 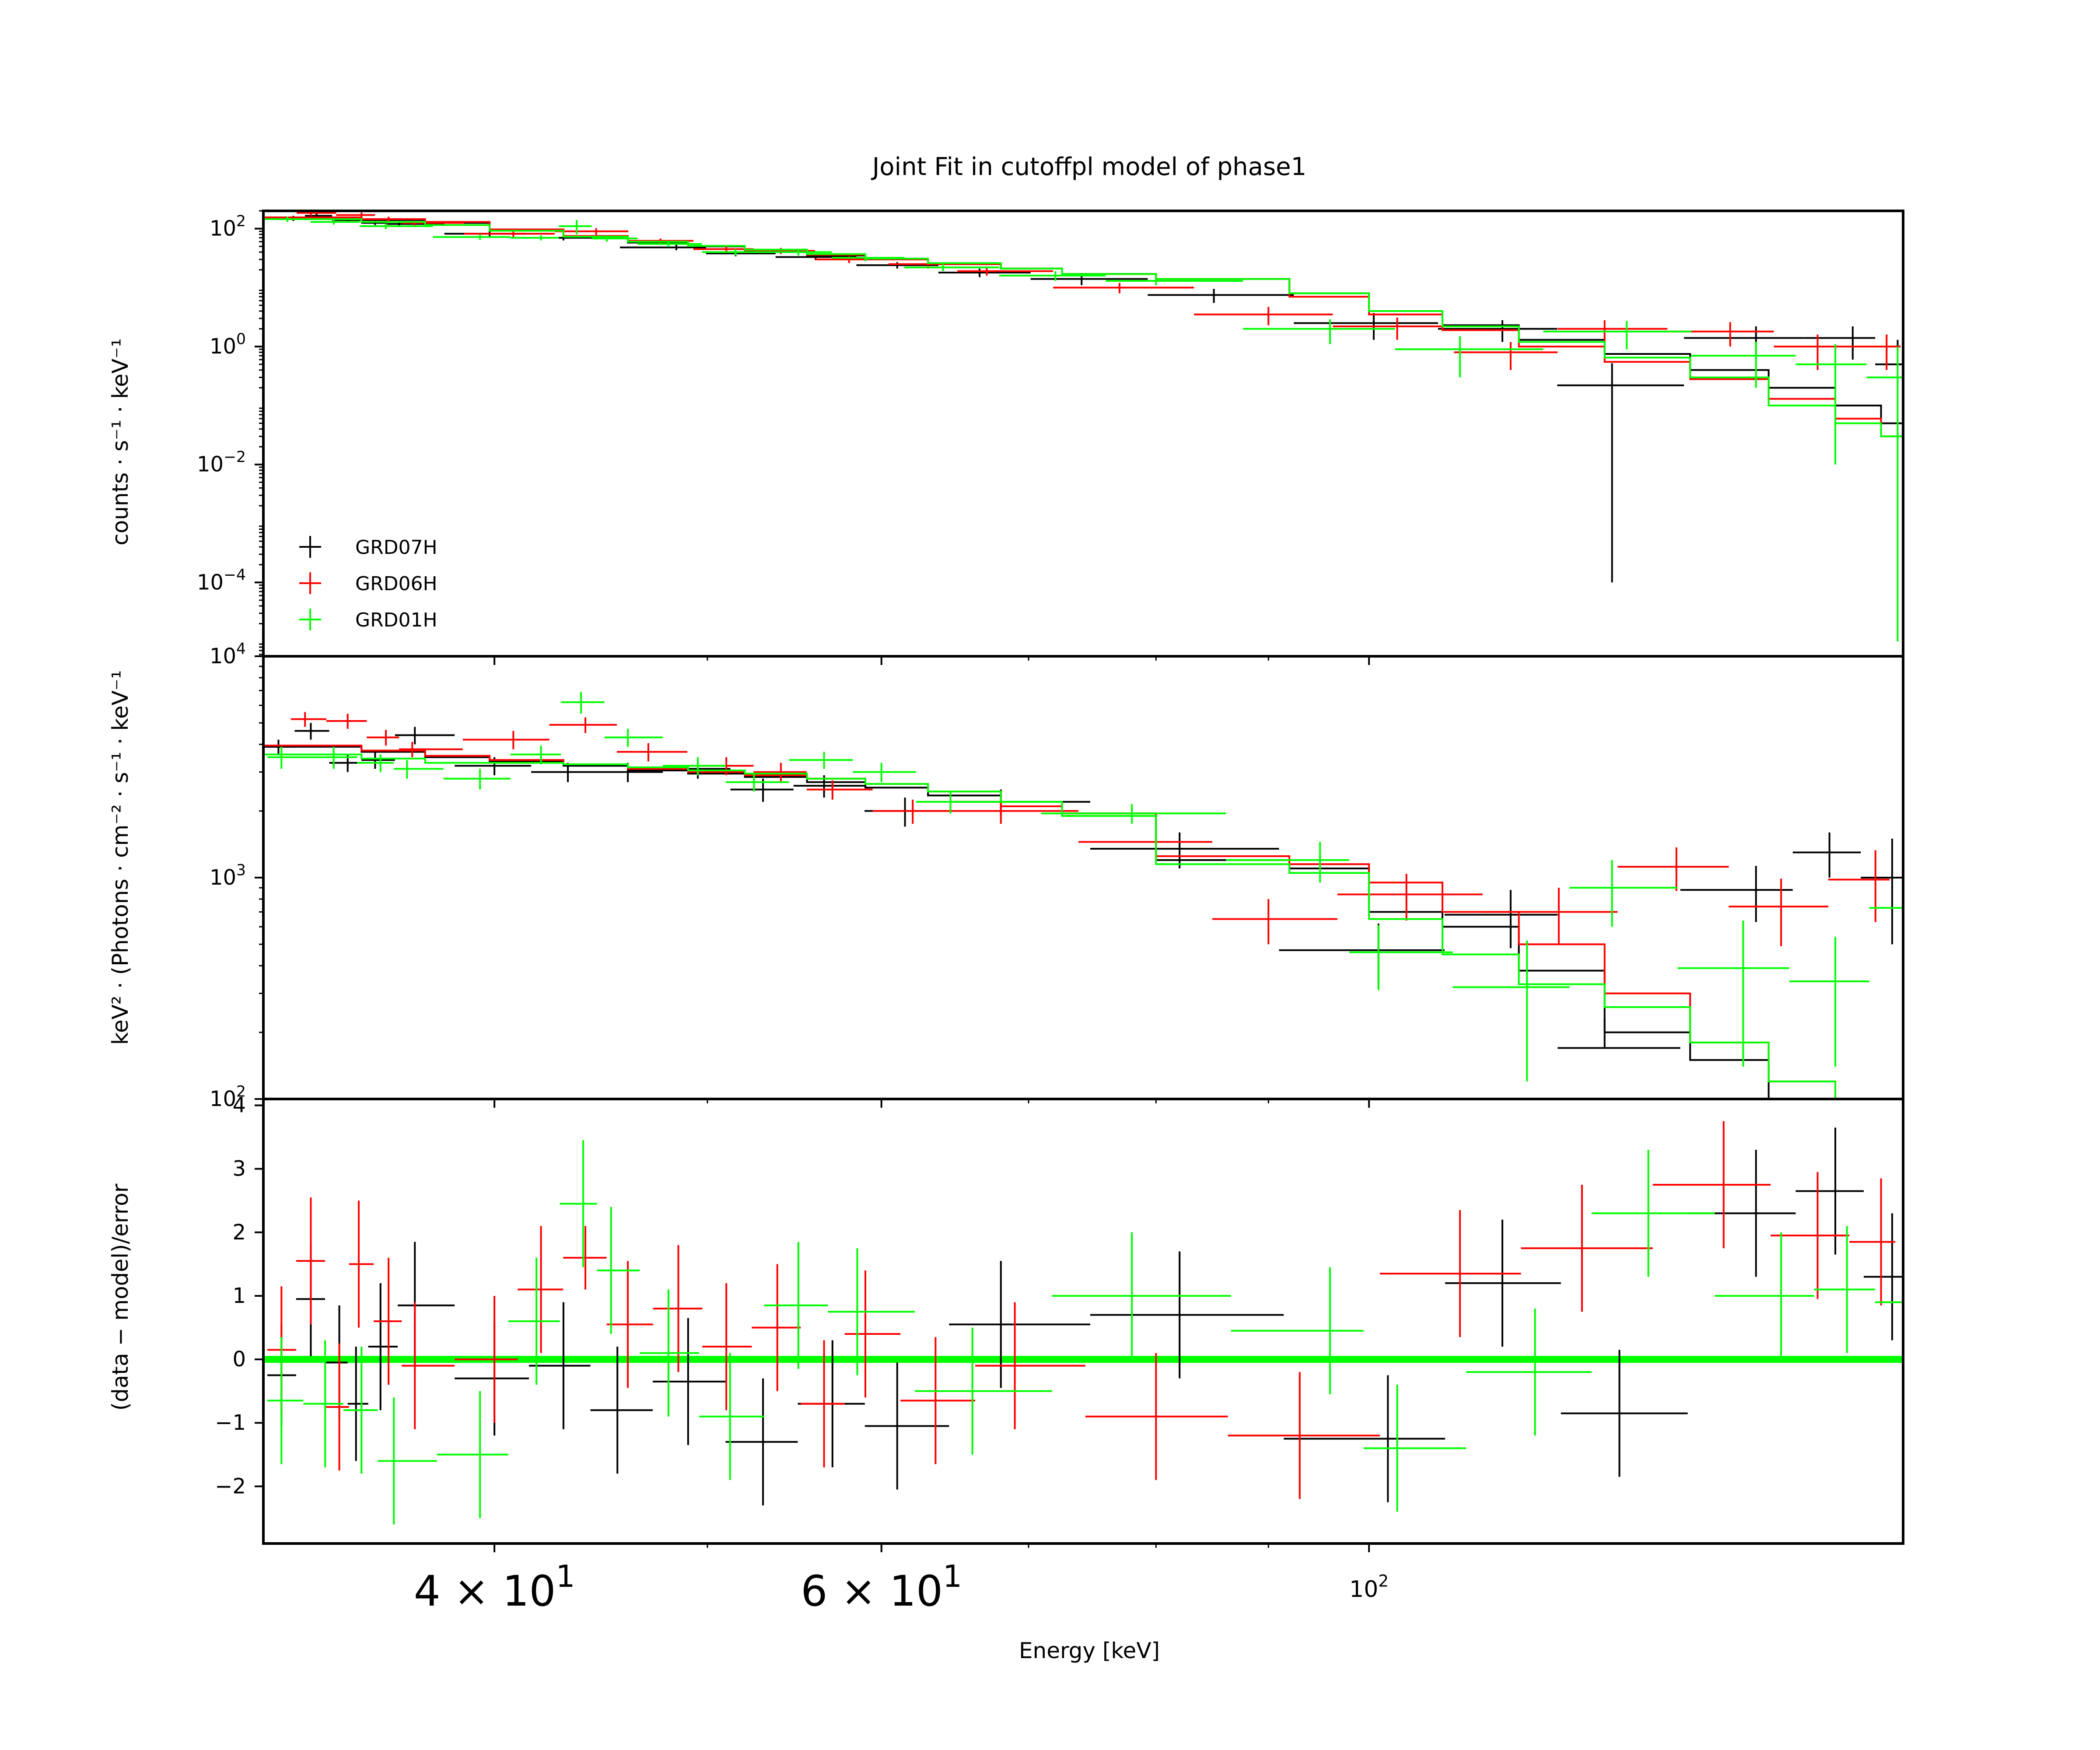 I want to click on x-axis-label: Energy [keV], so click(x=1089, y=1650).